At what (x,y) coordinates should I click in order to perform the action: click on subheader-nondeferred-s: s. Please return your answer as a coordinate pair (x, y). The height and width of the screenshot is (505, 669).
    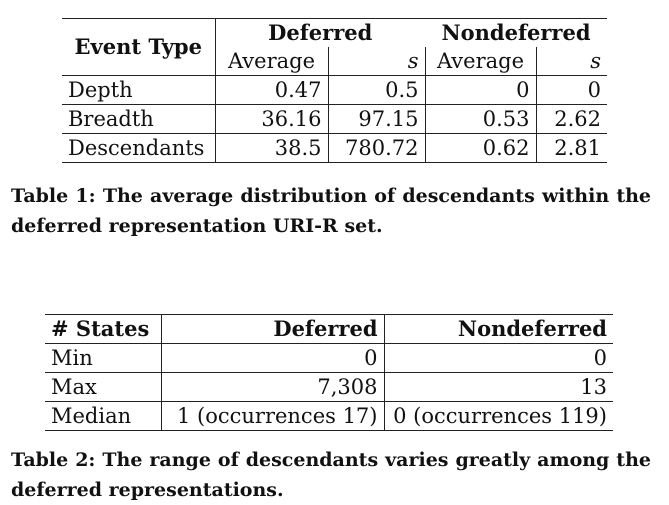
    Looking at the image, I should click on (595, 61).